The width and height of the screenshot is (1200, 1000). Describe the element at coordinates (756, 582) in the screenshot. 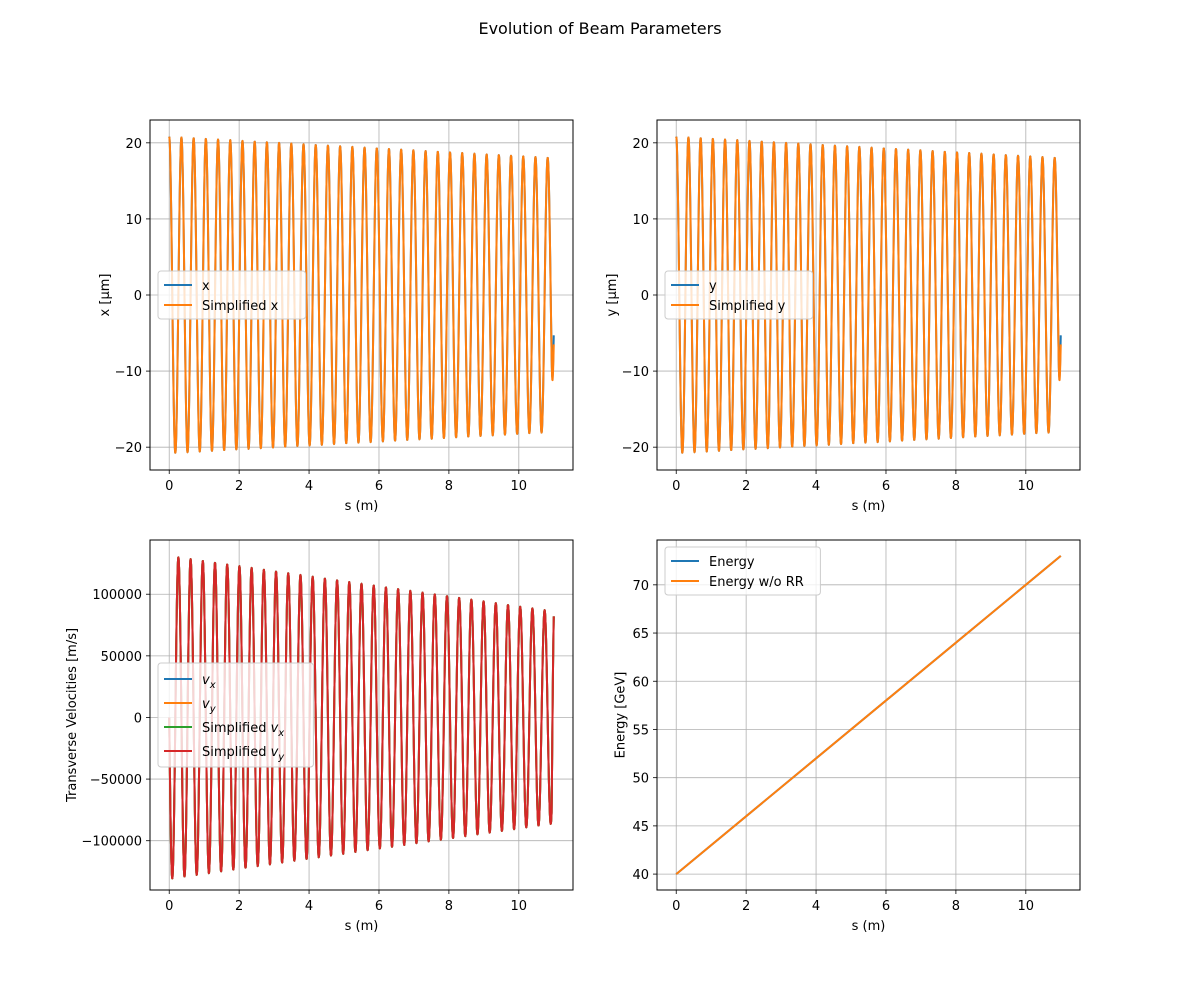

I see `legend-label: Energy w/o RR` at that location.